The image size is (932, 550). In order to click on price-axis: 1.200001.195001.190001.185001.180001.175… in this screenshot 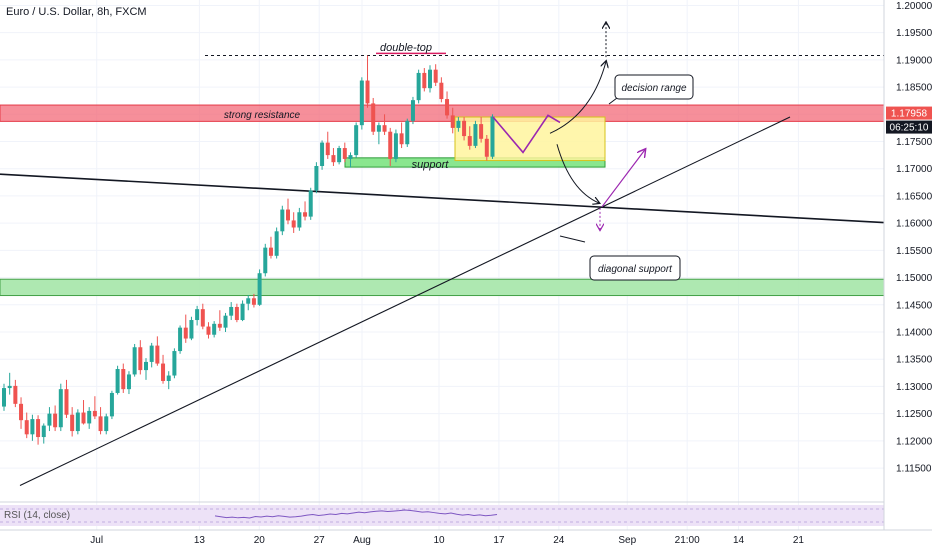, I will do `click(907, 265)`.